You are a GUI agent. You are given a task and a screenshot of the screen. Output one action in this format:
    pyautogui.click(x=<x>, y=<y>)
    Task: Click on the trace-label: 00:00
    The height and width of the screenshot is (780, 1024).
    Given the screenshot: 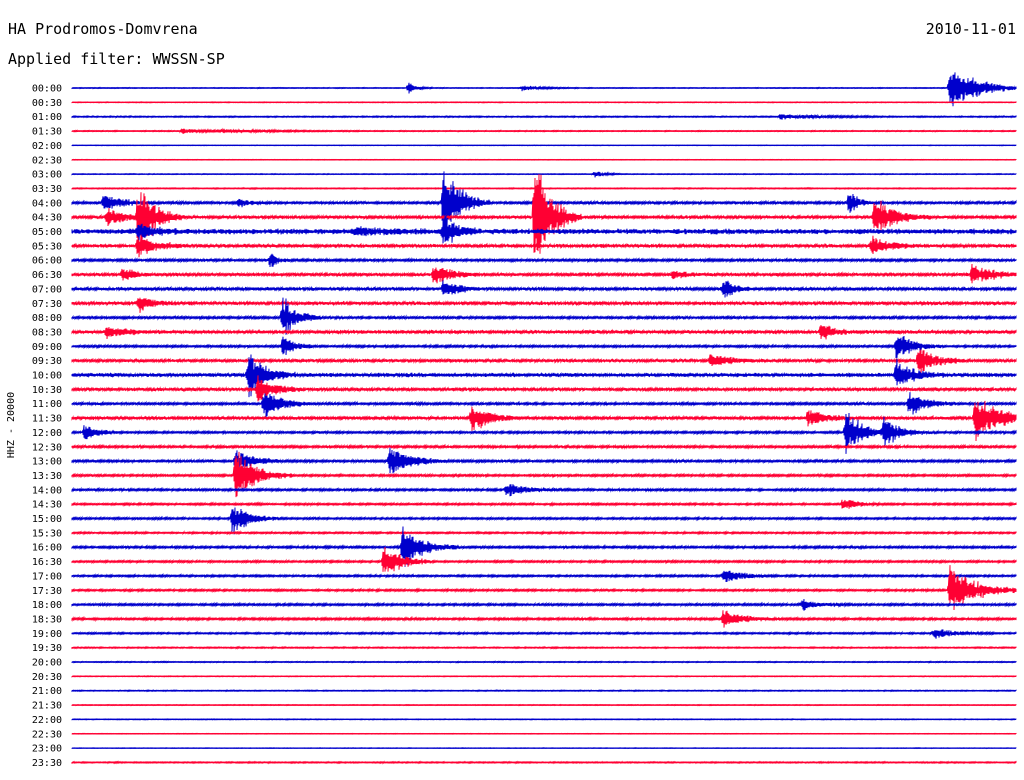 What is the action you would take?
    pyautogui.click(x=47, y=89)
    